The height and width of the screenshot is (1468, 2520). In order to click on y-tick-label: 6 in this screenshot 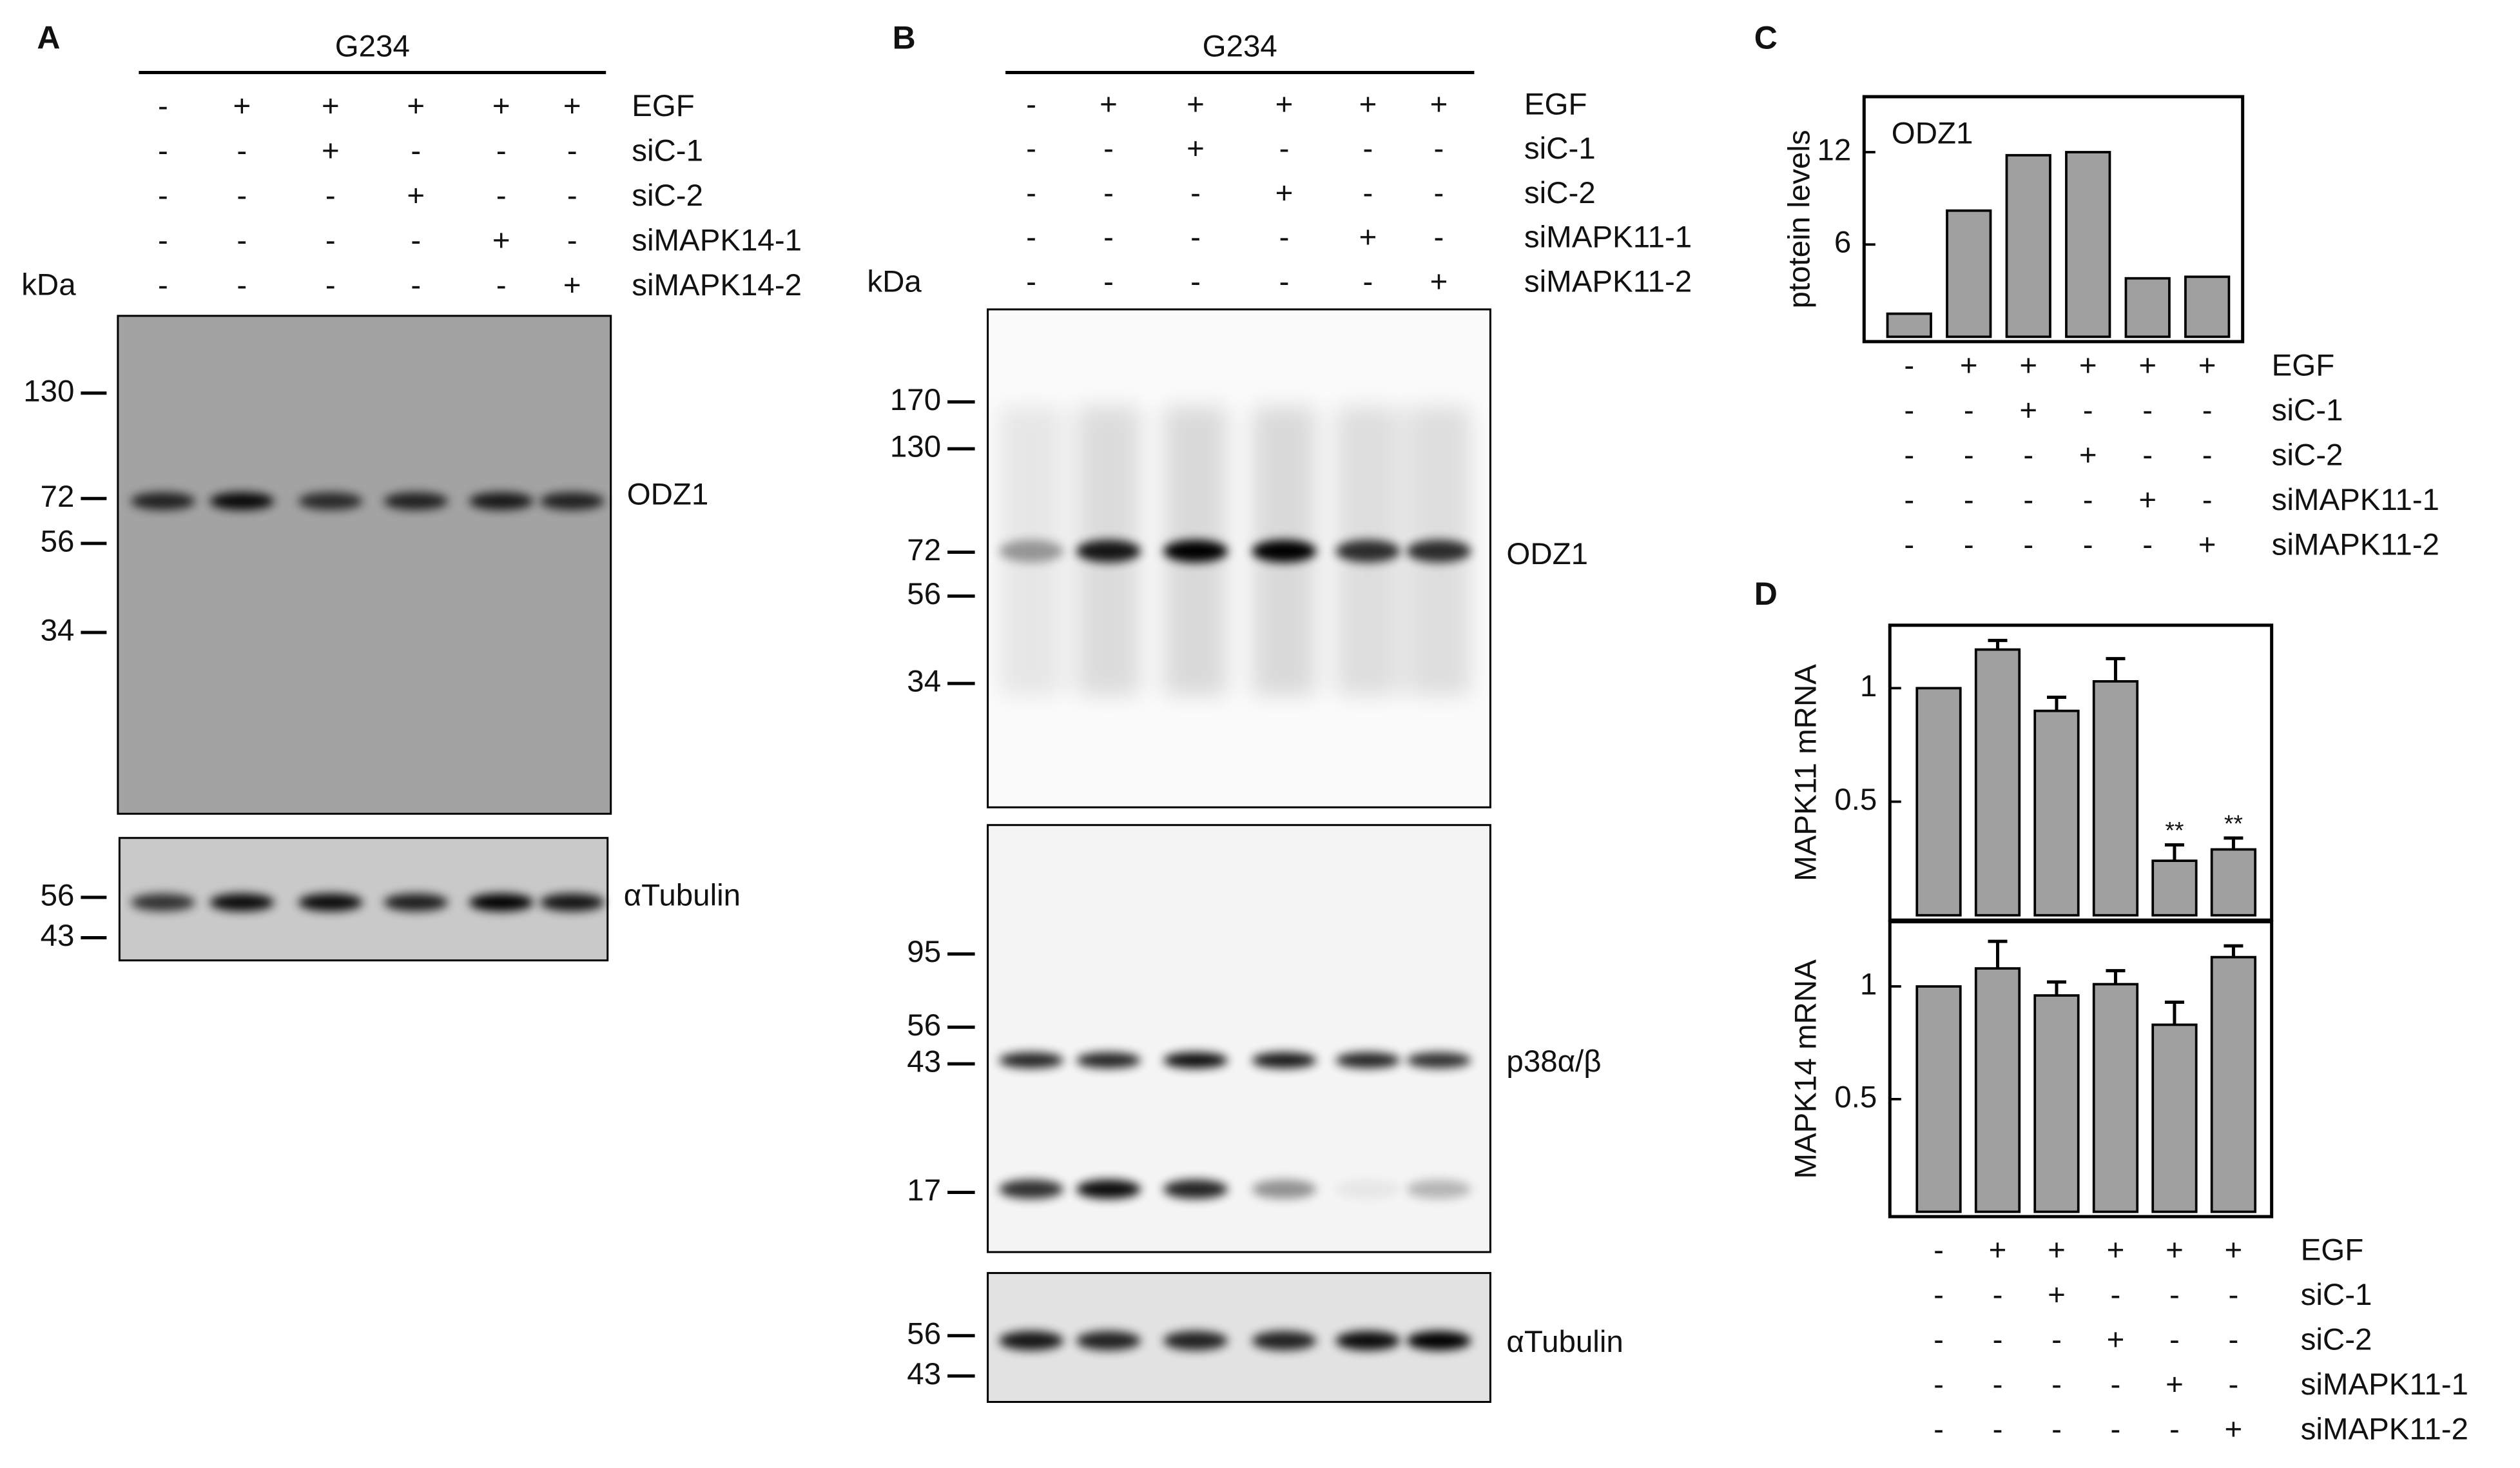, I will do `click(1842, 243)`.